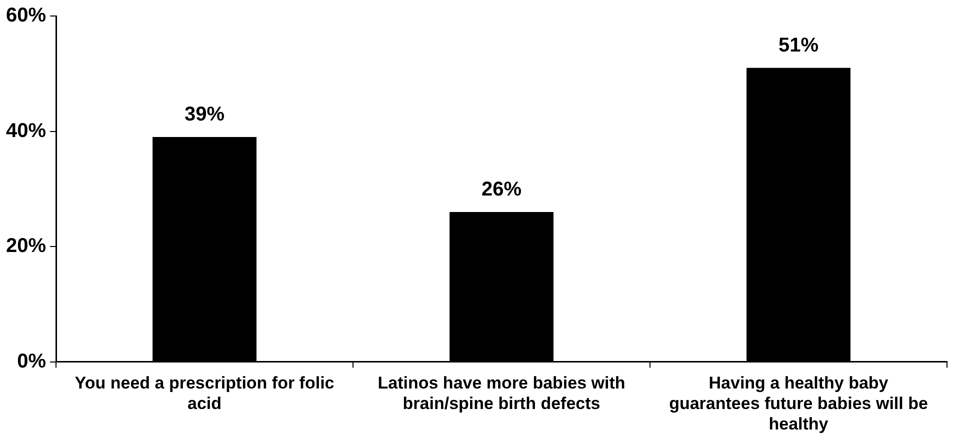 Image resolution: width=953 pixels, height=443 pixels. I want to click on data-label: 26%, so click(502, 189).